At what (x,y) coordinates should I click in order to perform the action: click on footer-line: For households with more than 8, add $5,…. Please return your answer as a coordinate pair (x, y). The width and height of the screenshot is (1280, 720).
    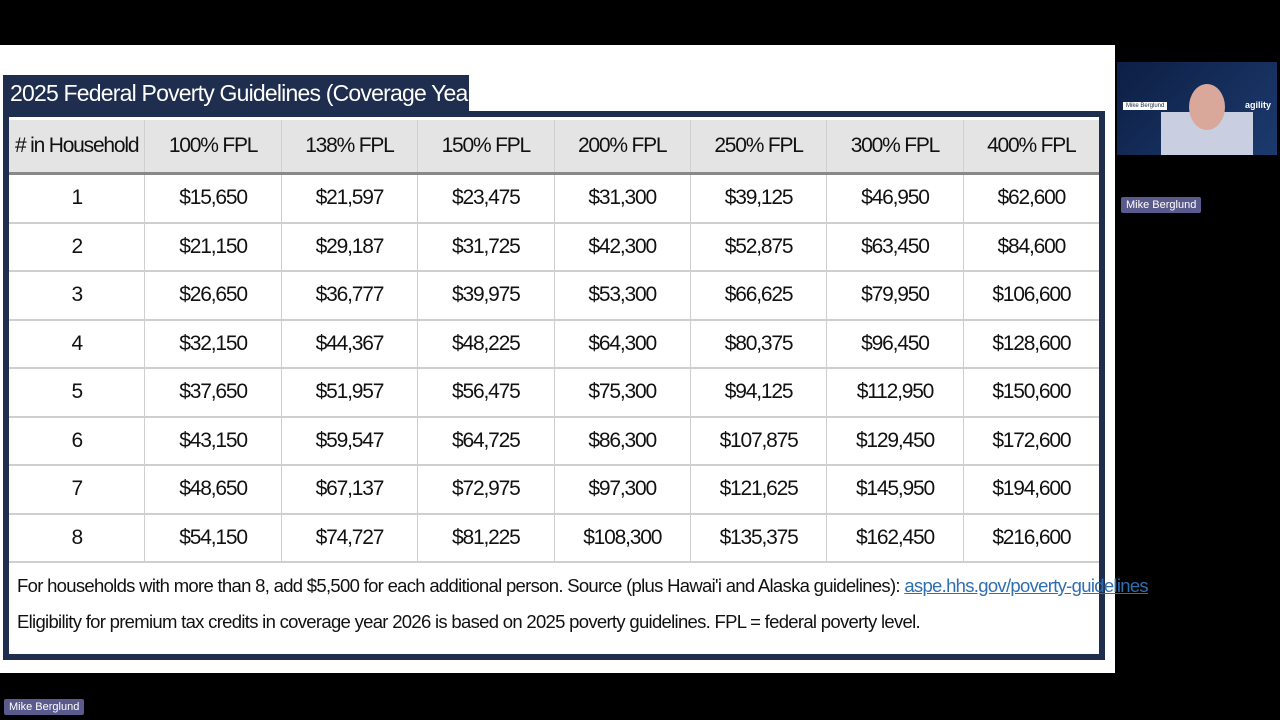
    Looking at the image, I should click on (583, 586).